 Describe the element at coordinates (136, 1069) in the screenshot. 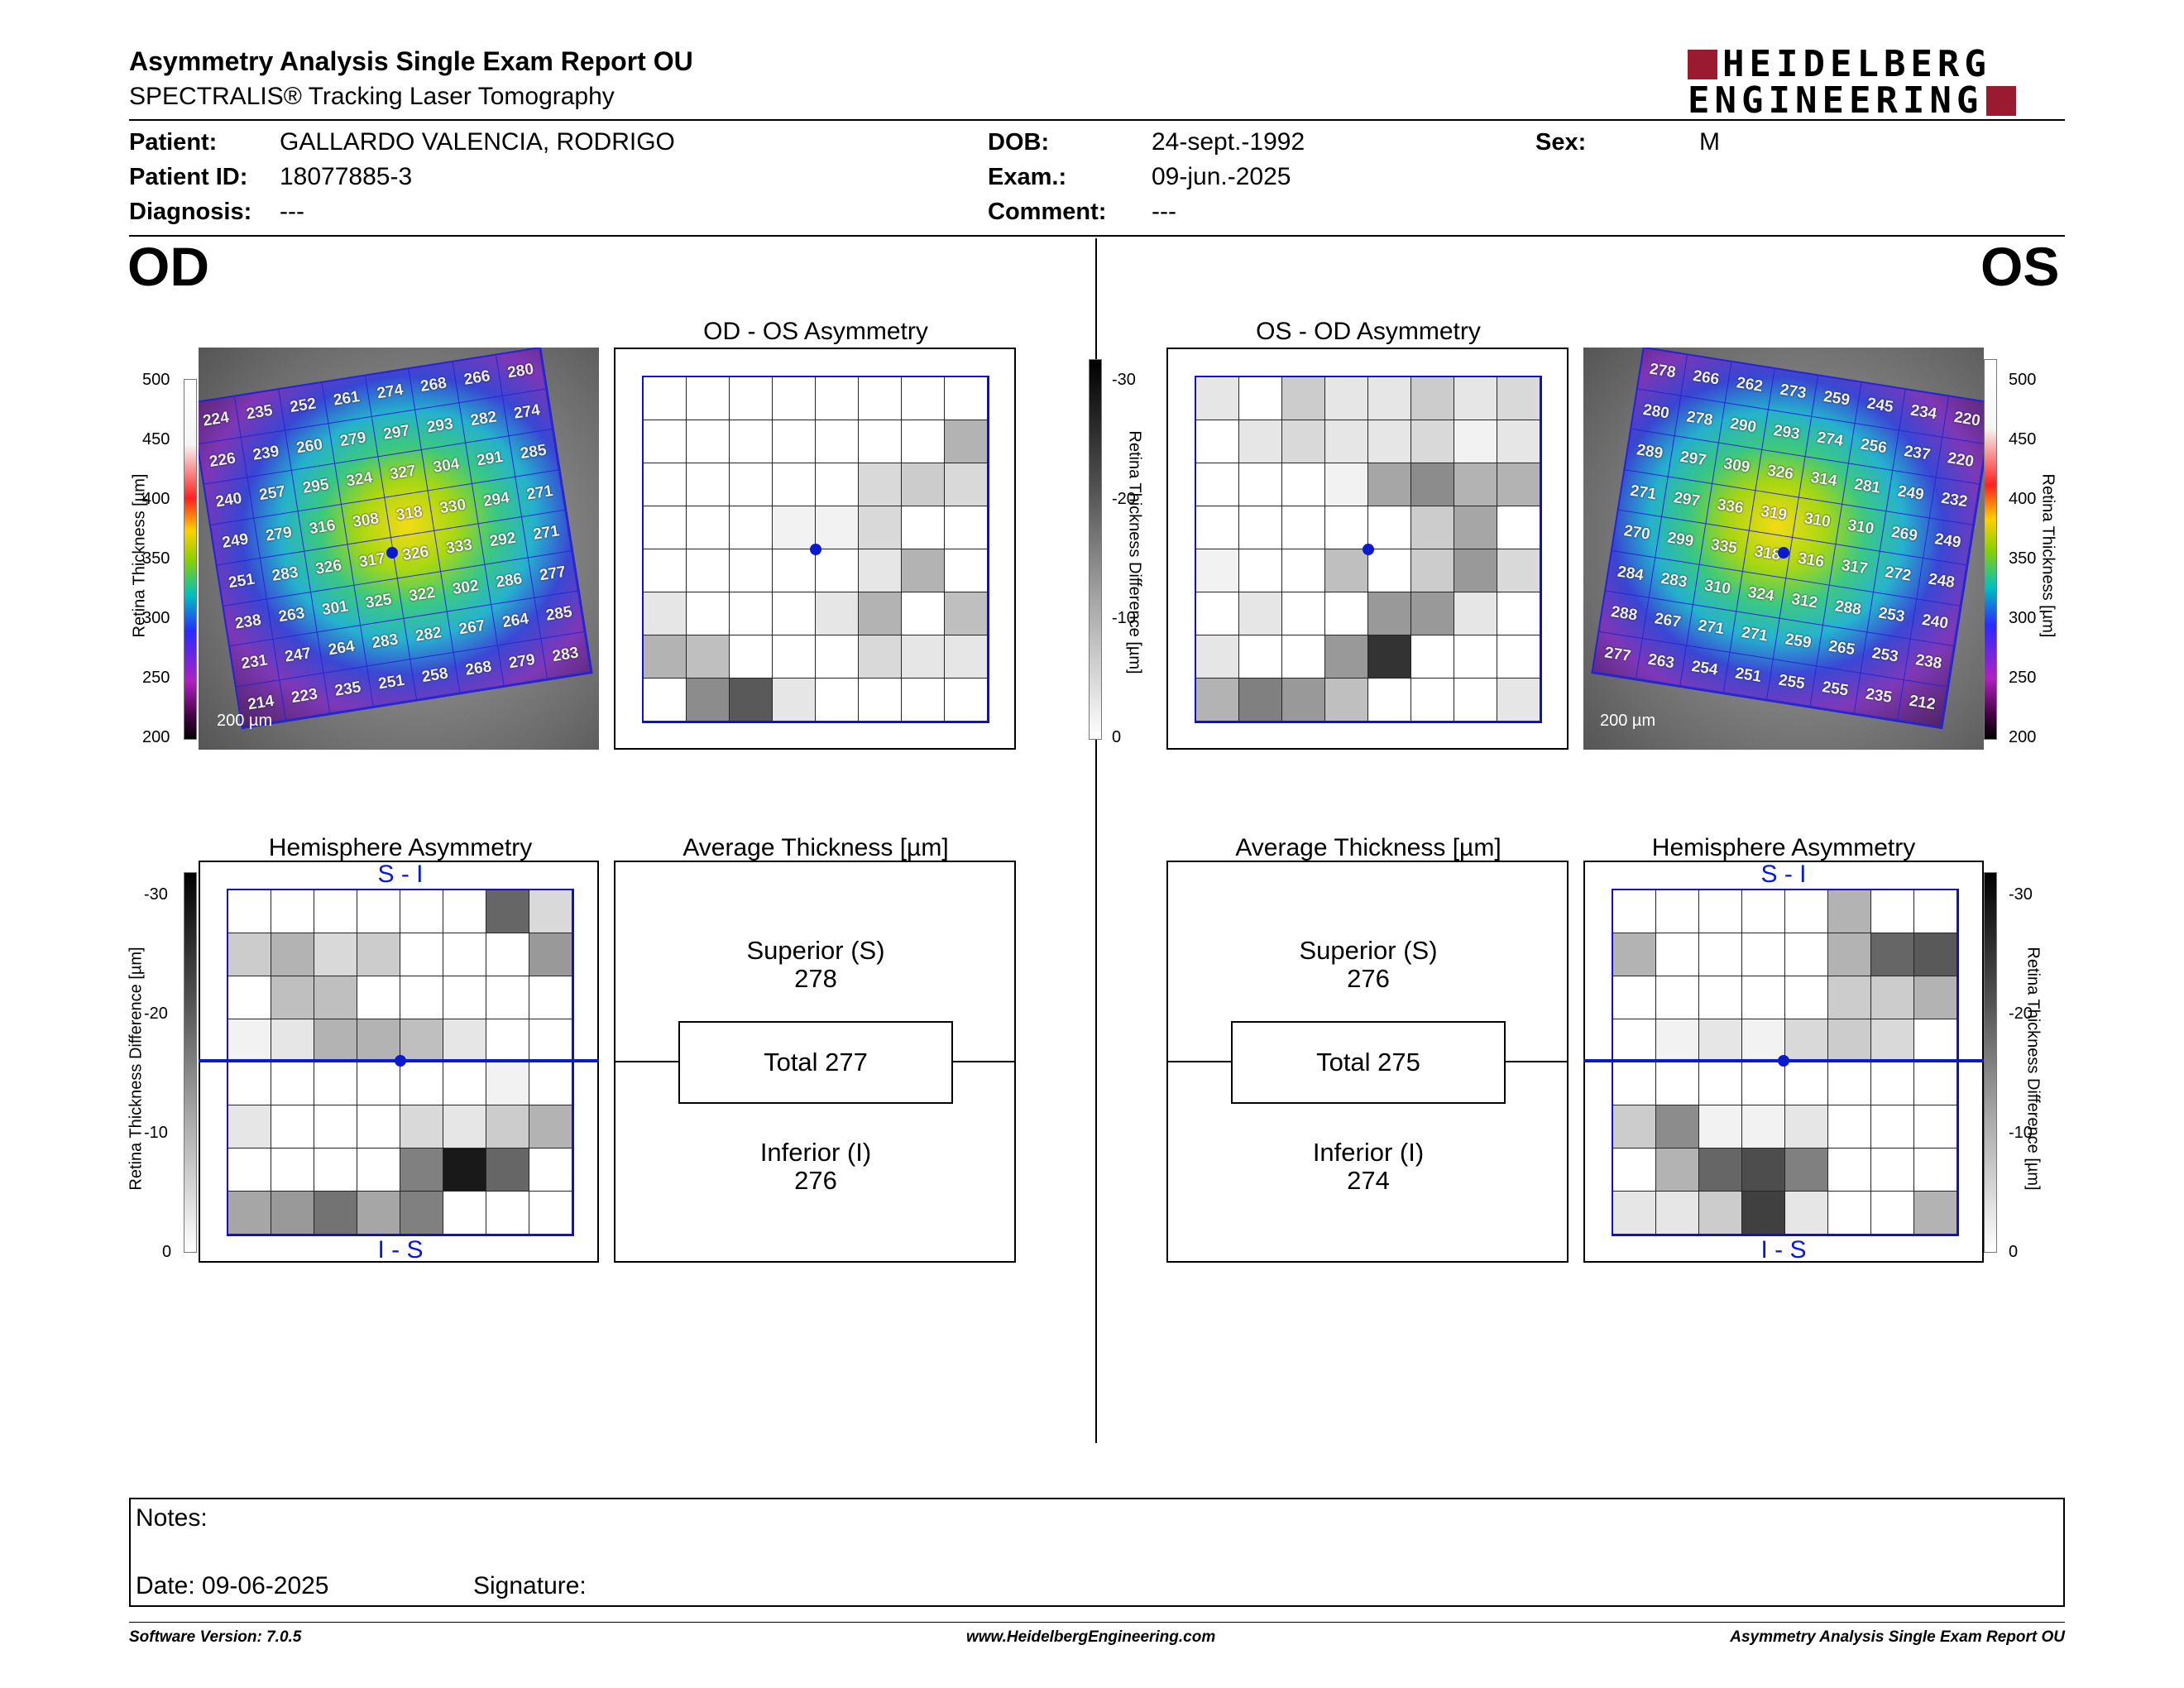

I see `od-hemi-axis-label: Retina Thickness Difference [µm]` at that location.